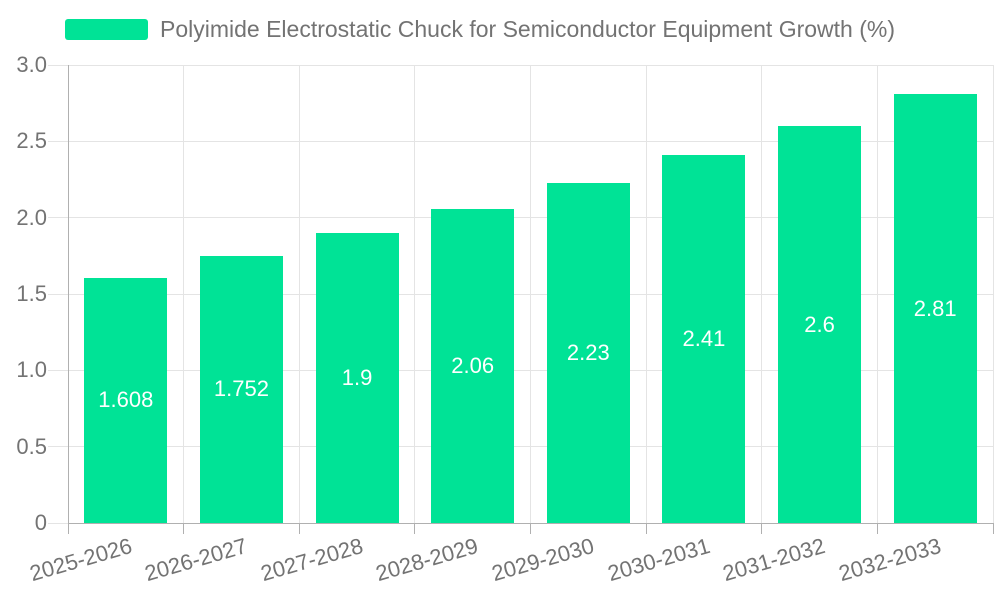 This screenshot has width=1000, height=600. I want to click on y-axis-label: 3.0, so click(31, 64).